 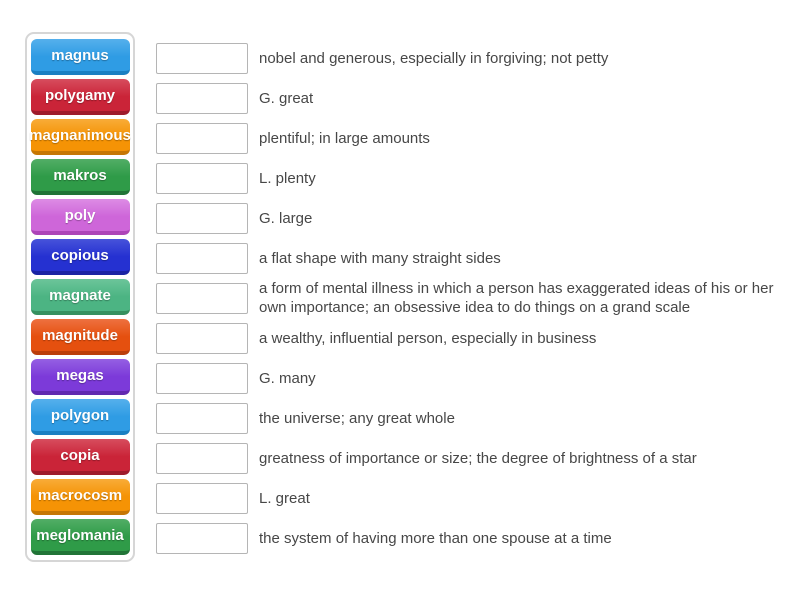 I want to click on word-tile-label: meglomania, so click(x=80, y=535).